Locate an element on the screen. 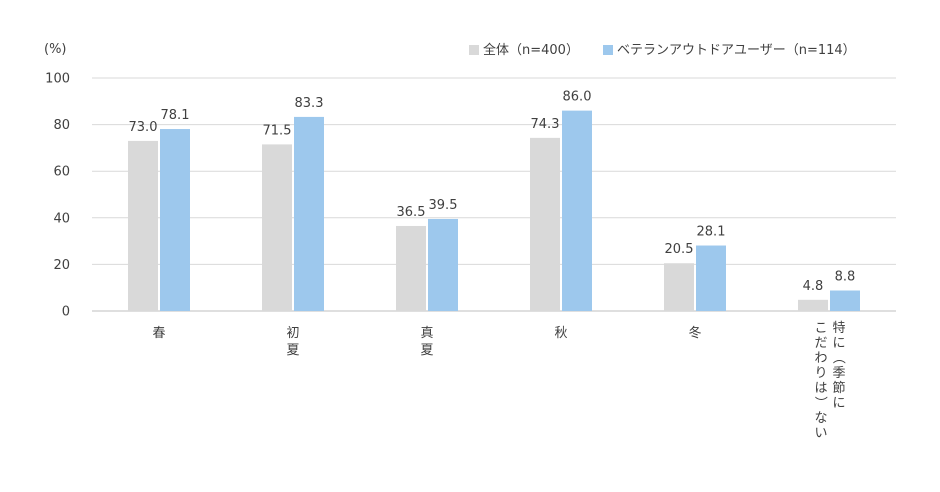 The width and height of the screenshot is (940, 492). data-label: 73.0 is located at coordinates (143, 127).